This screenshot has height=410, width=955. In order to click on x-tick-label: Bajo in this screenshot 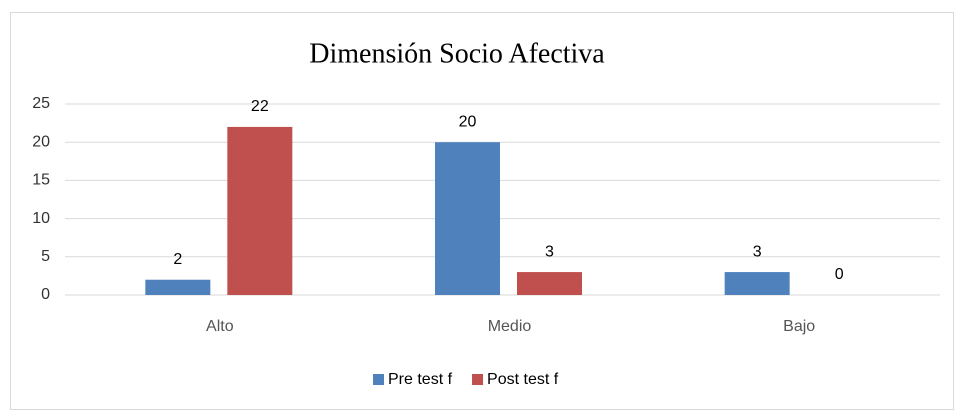, I will do `click(799, 326)`.